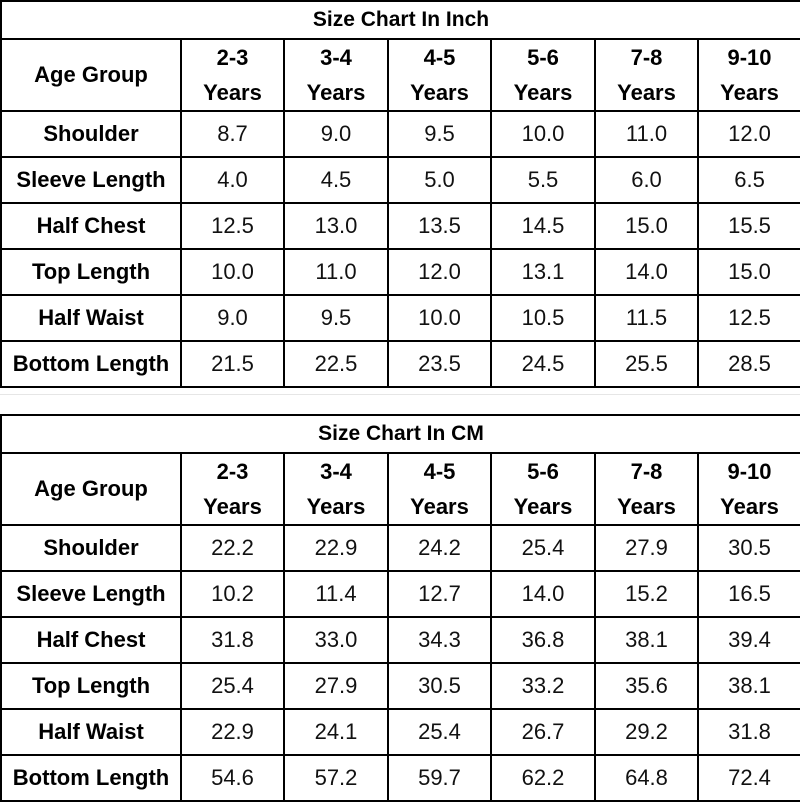 This screenshot has height=802, width=800. I want to click on value-cell: 11.5, so click(646, 318).